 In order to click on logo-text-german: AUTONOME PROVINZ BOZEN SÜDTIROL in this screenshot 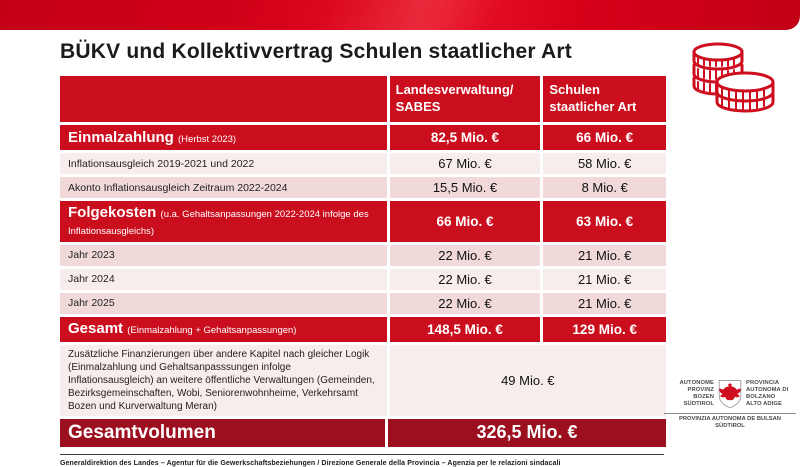, I will do `click(696, 393)`.